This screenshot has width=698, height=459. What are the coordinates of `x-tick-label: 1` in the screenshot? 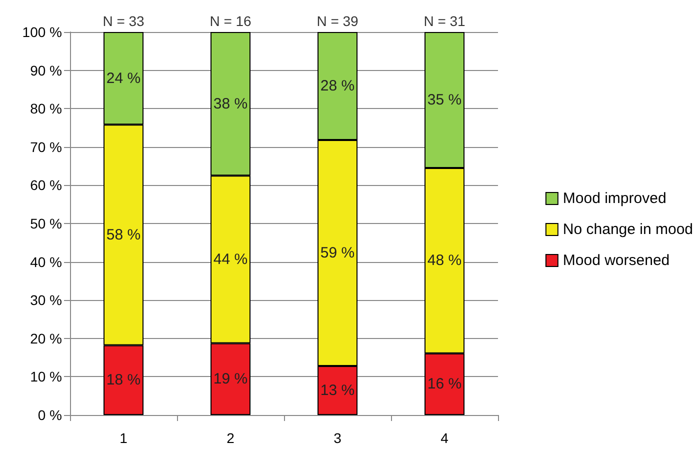 It's located at (124, 438).